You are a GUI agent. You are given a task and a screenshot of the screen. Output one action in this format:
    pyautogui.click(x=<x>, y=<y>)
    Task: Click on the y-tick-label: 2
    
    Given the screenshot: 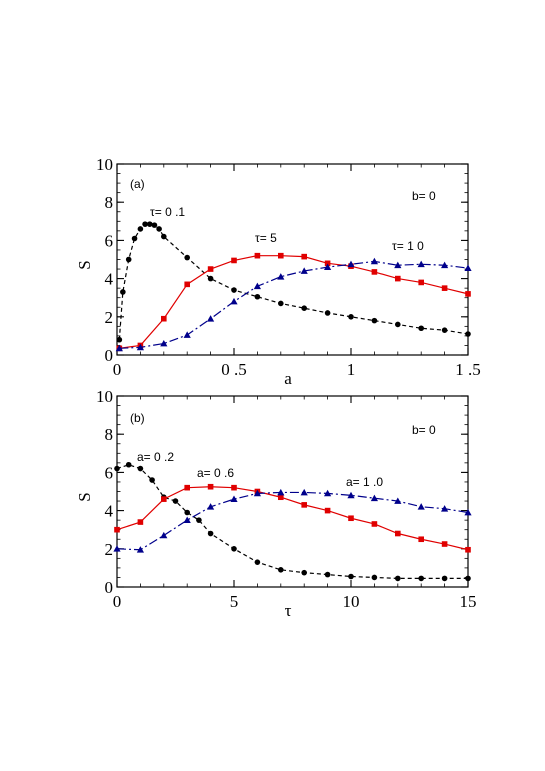 What is the action you would take?
    pyautogui.click(x=109, y=317)
    